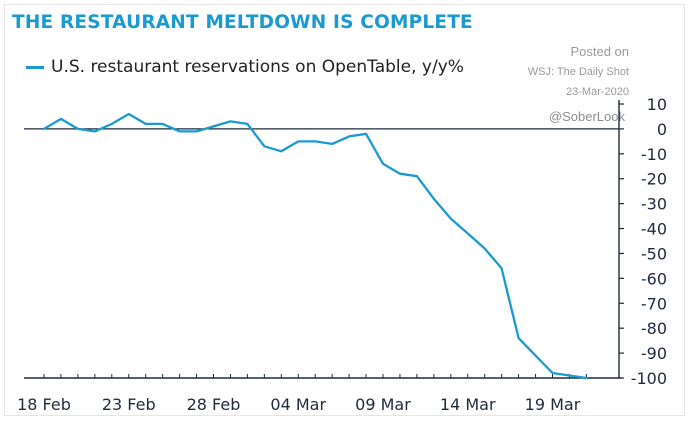 The image size is (691, 424). Describe the element at coordinates (599, 51) in the screenshot. I see `source-posted: Posted on` at that location.